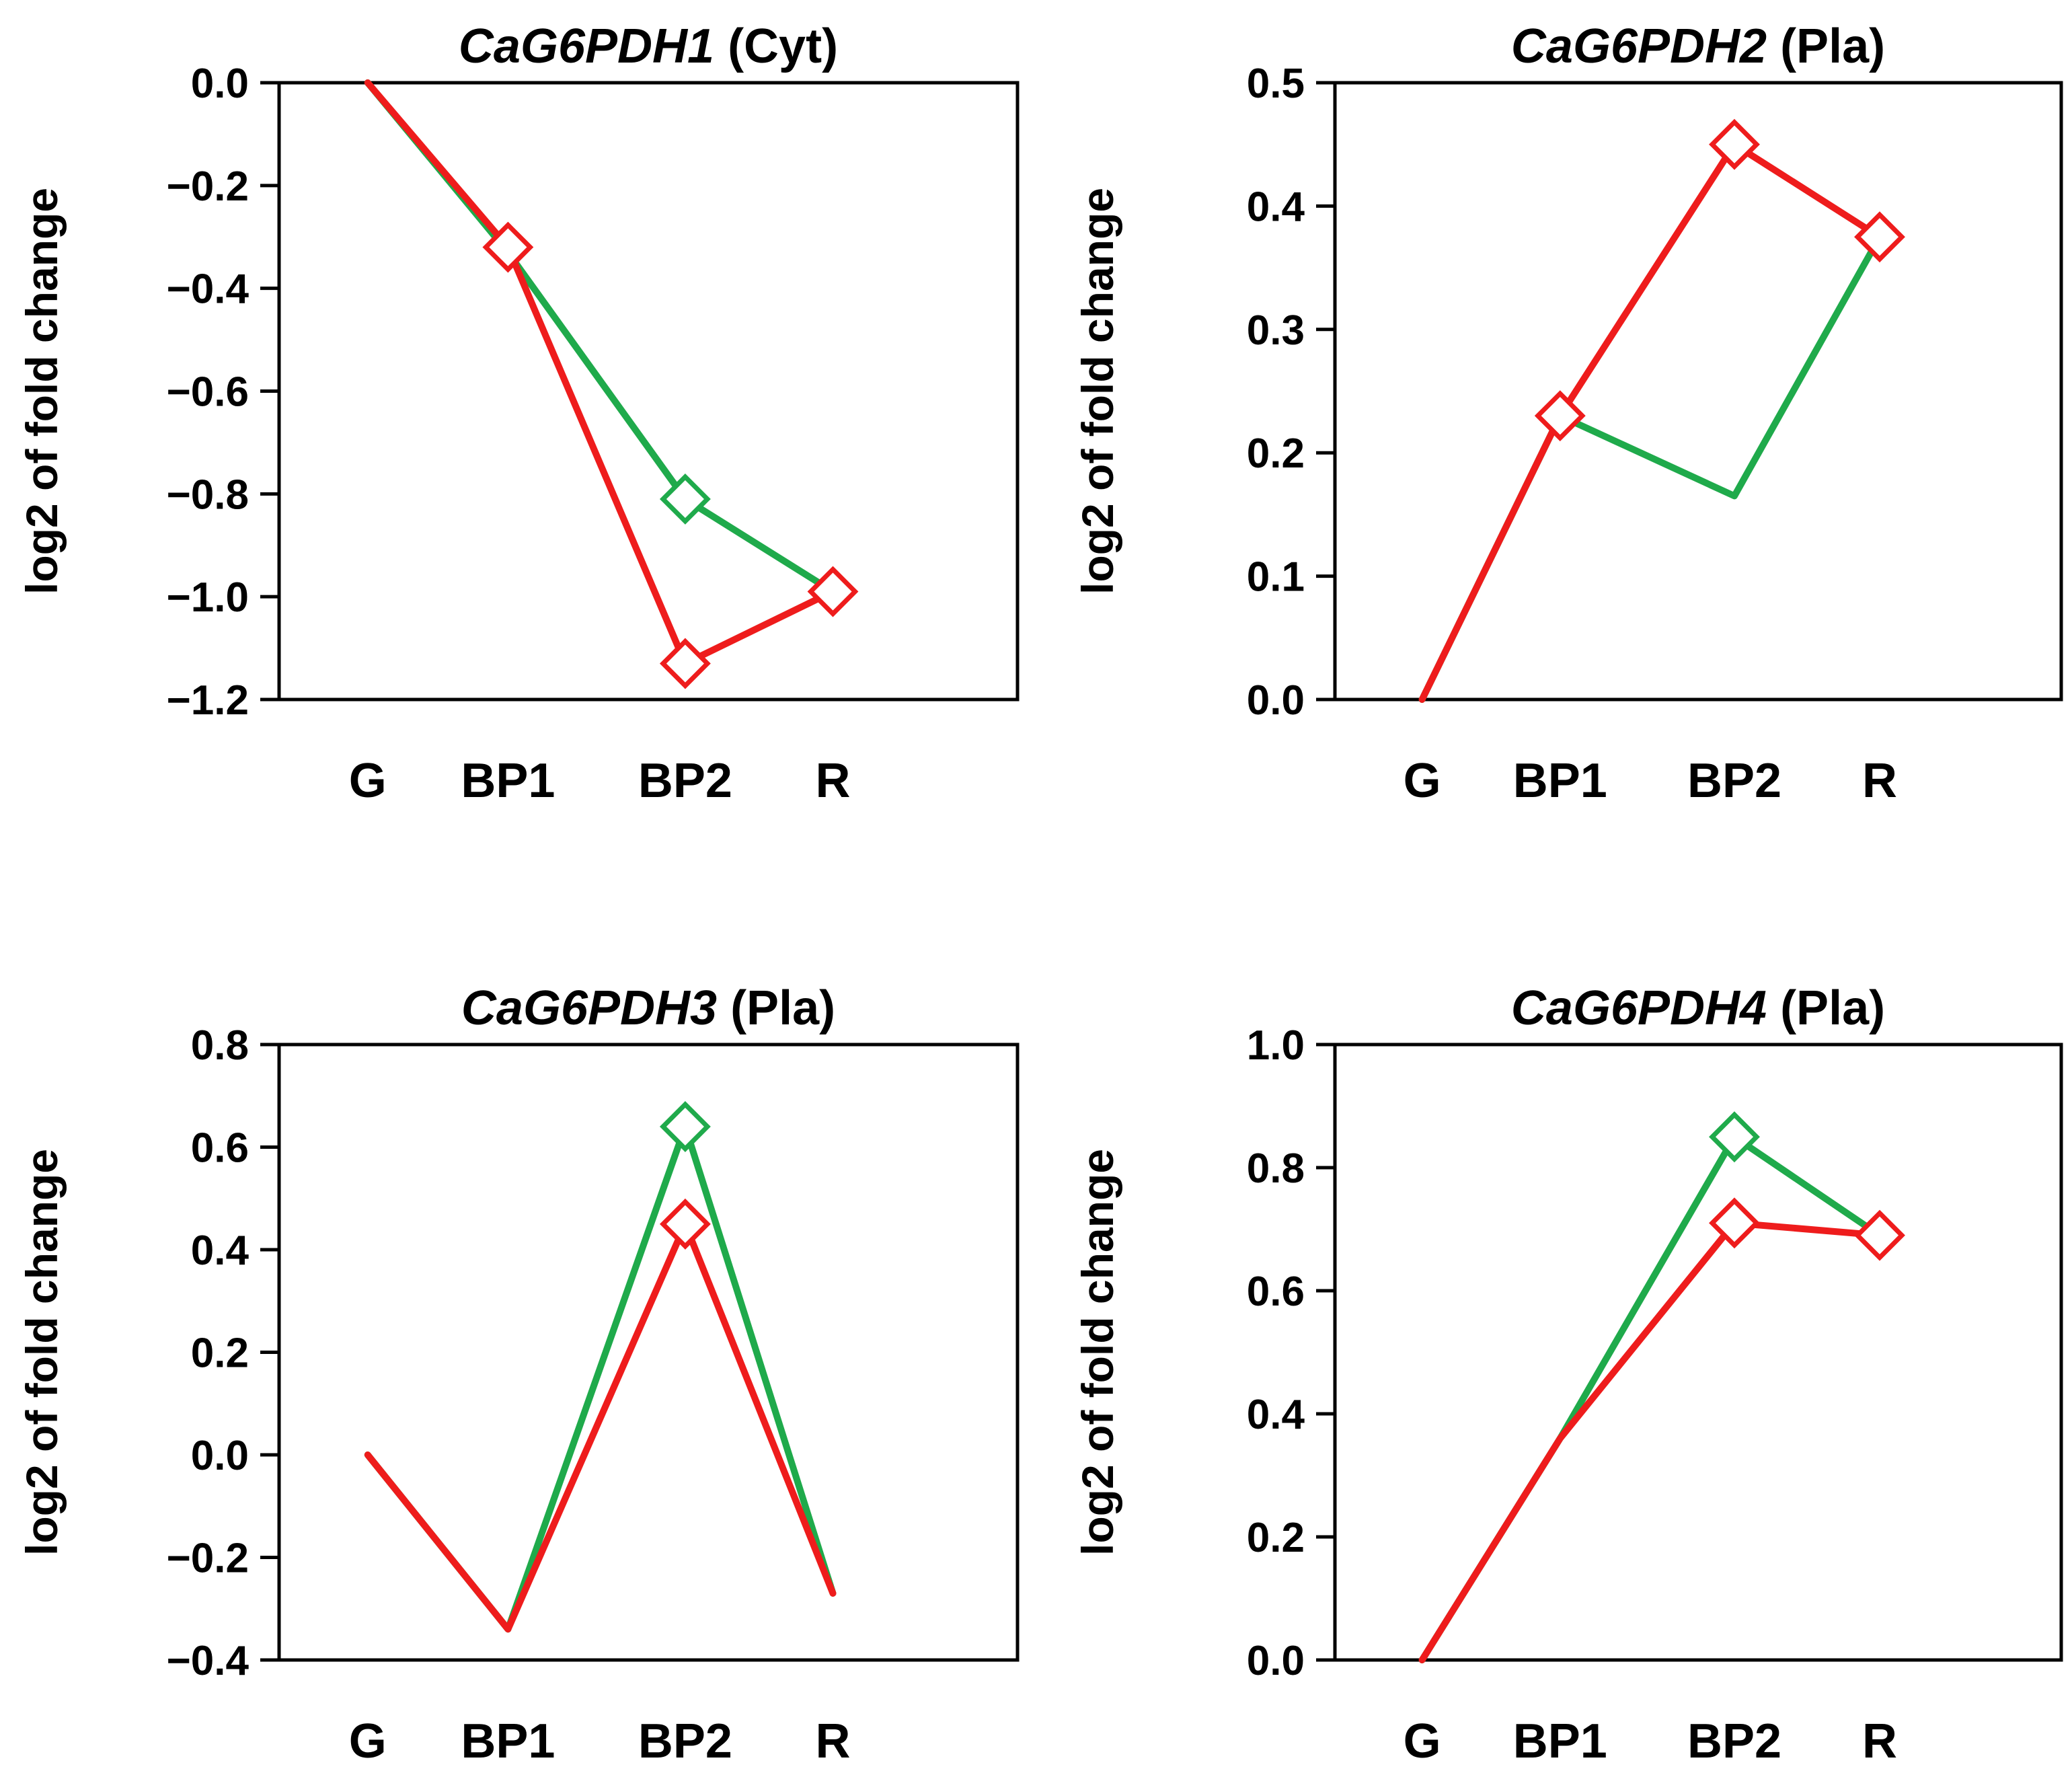  What do you see at coordinates (208, 597) in the screenshot?
I see `y-tick-label: −1.0` at bounding box center [208, 597].